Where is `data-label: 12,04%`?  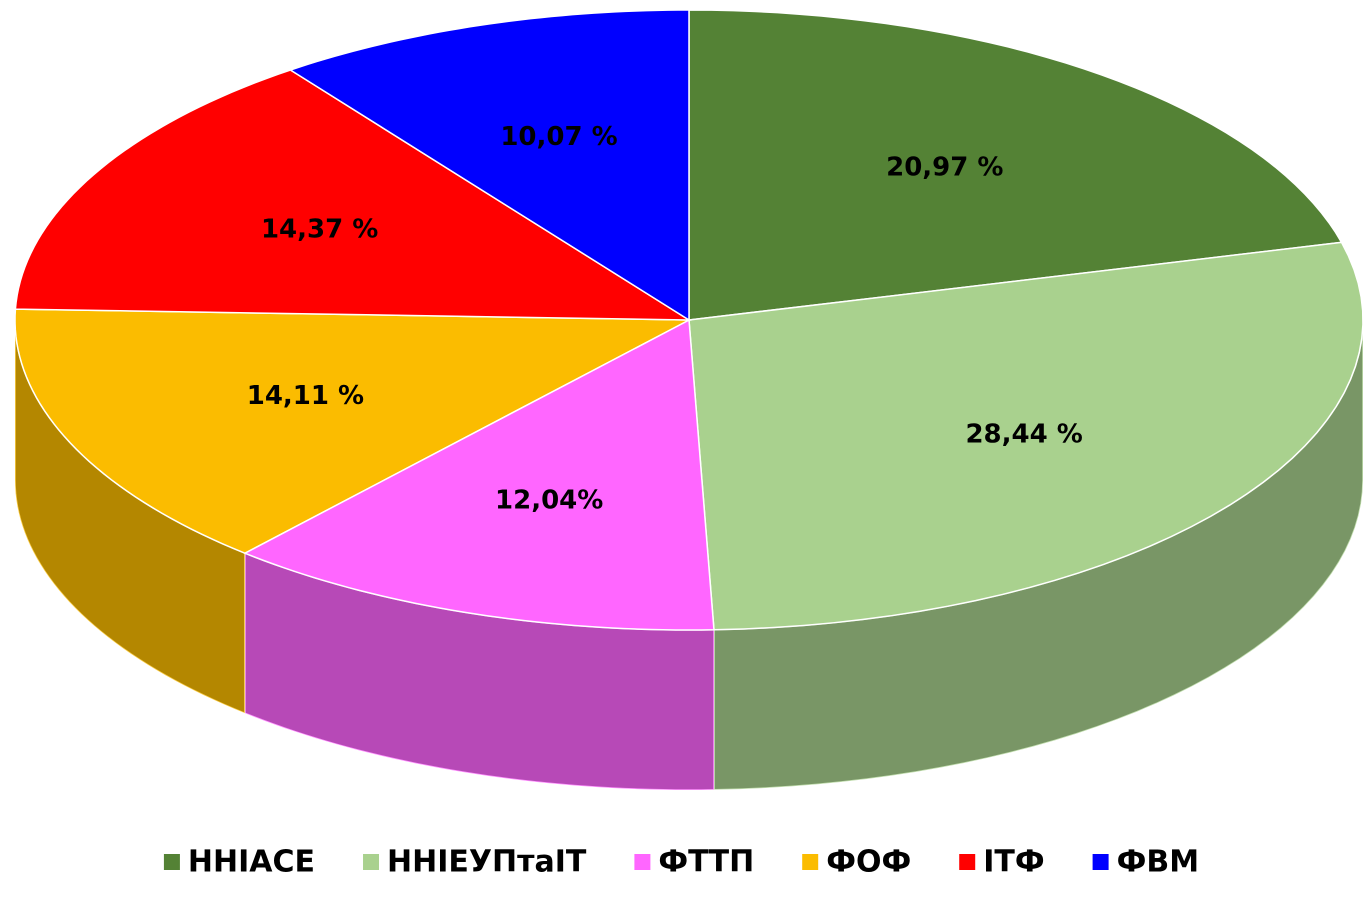 data-label: 12,04% is located at coordinates (549, 501).